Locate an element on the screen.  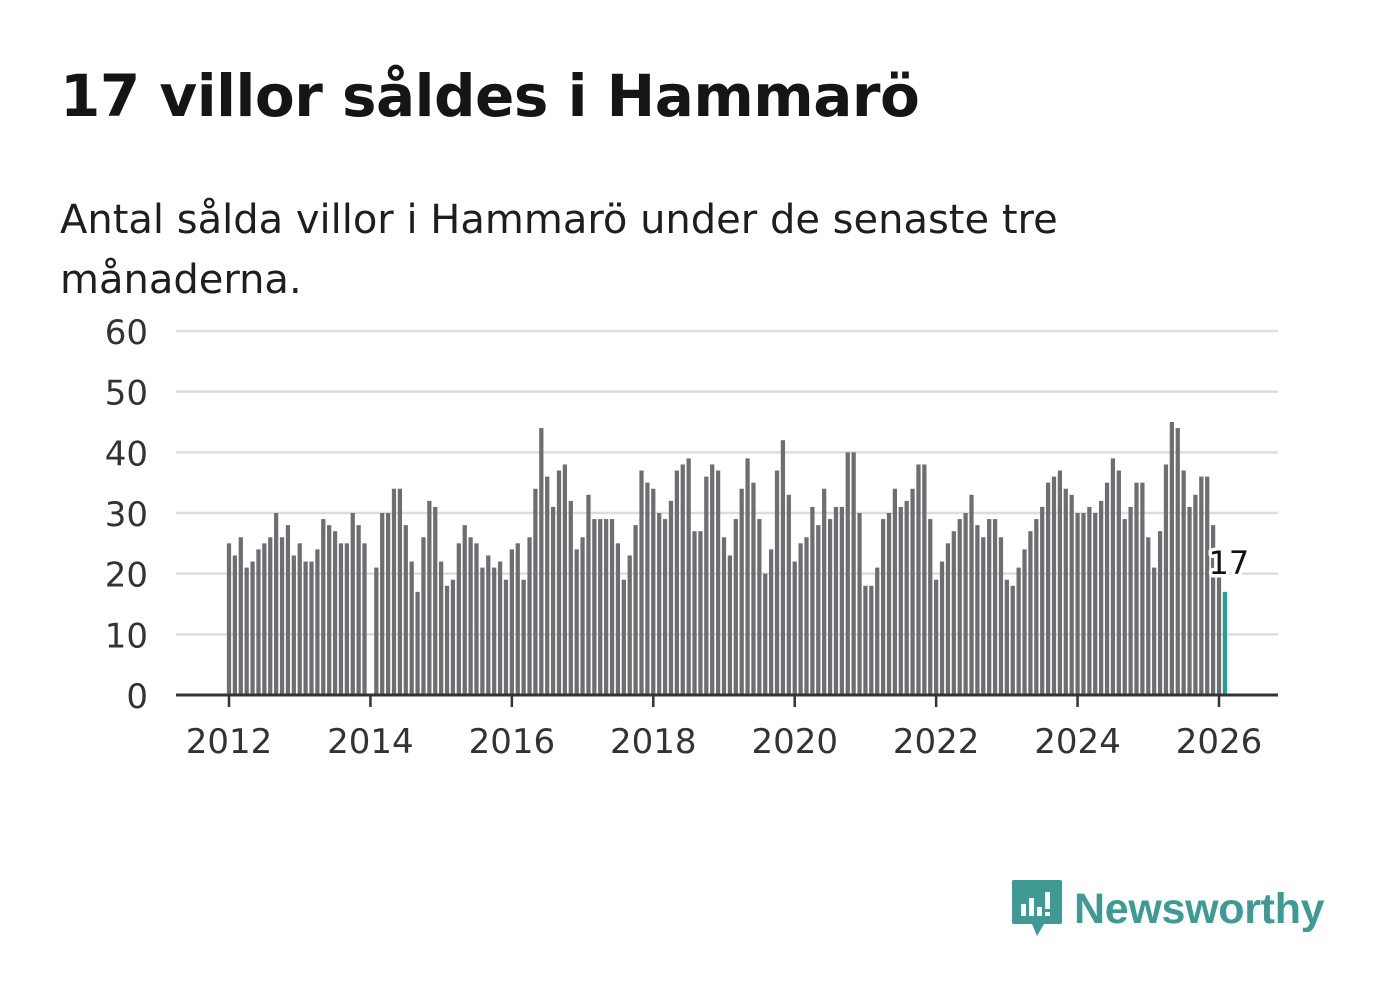
x-tick-label: 2024 is located at coordinates (1077, 742).